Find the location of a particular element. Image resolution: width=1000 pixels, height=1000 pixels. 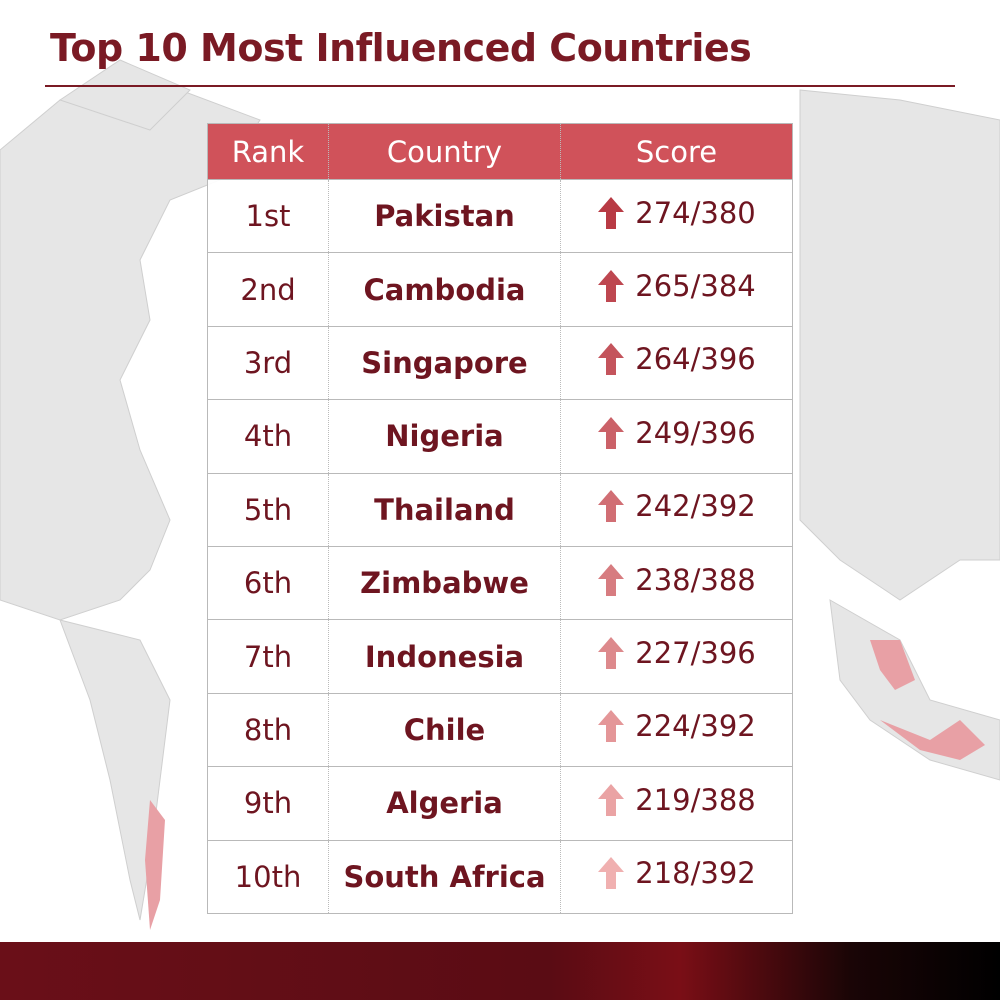

table-row: 4th Nigeria 249/396 is located at coordinates (500, 436).